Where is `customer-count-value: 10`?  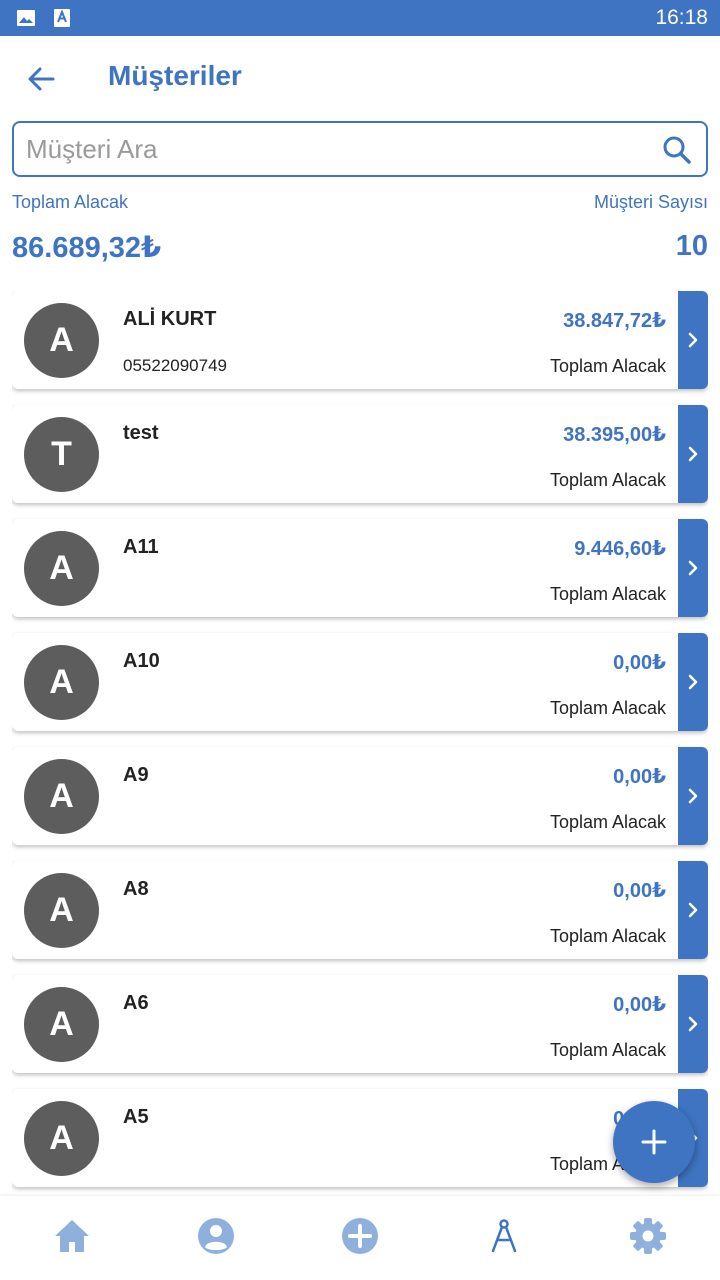
customer-count-value: 10 is located at coordinates (691, 246).